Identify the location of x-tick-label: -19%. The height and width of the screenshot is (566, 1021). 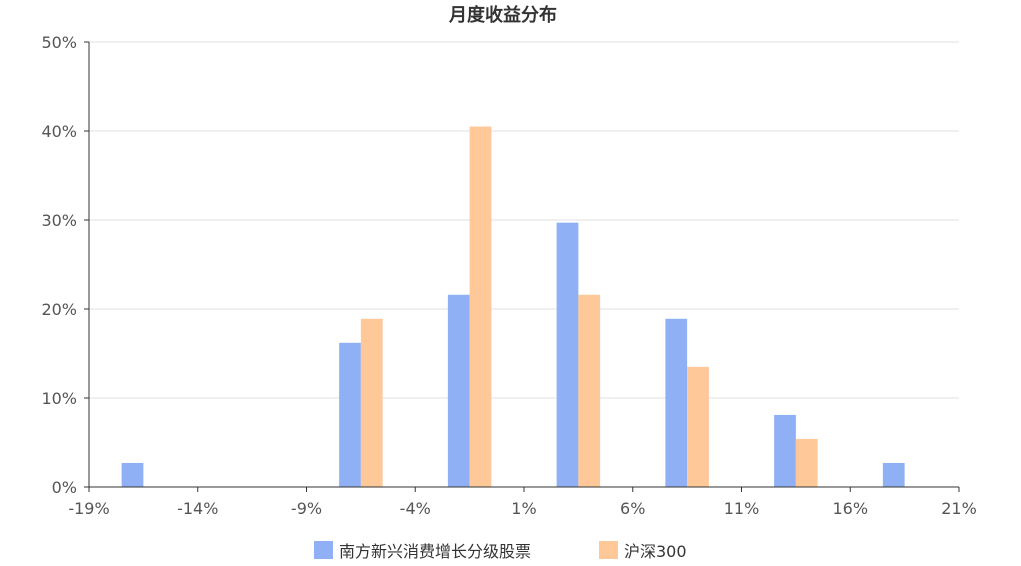
(88, 508).